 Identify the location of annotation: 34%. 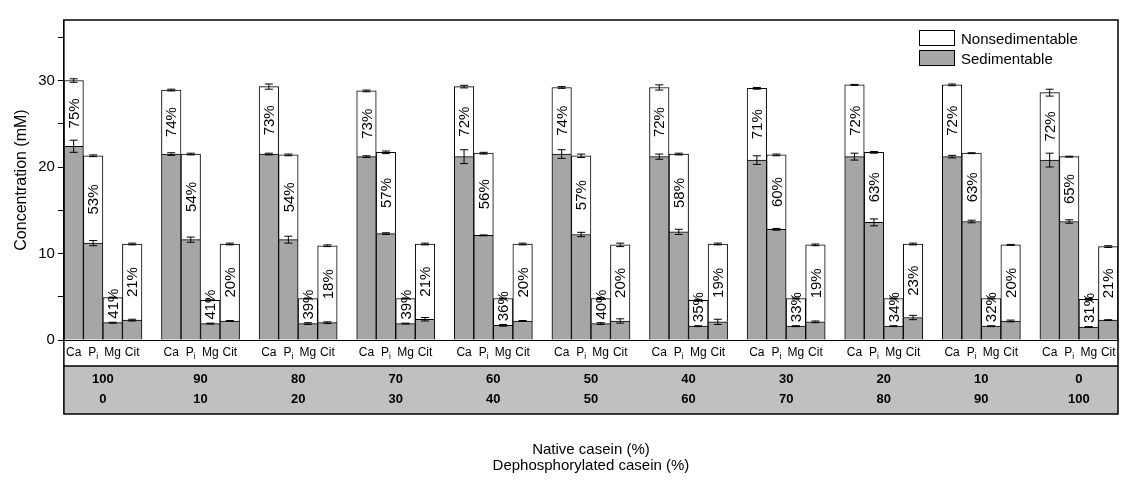
(893, 307).